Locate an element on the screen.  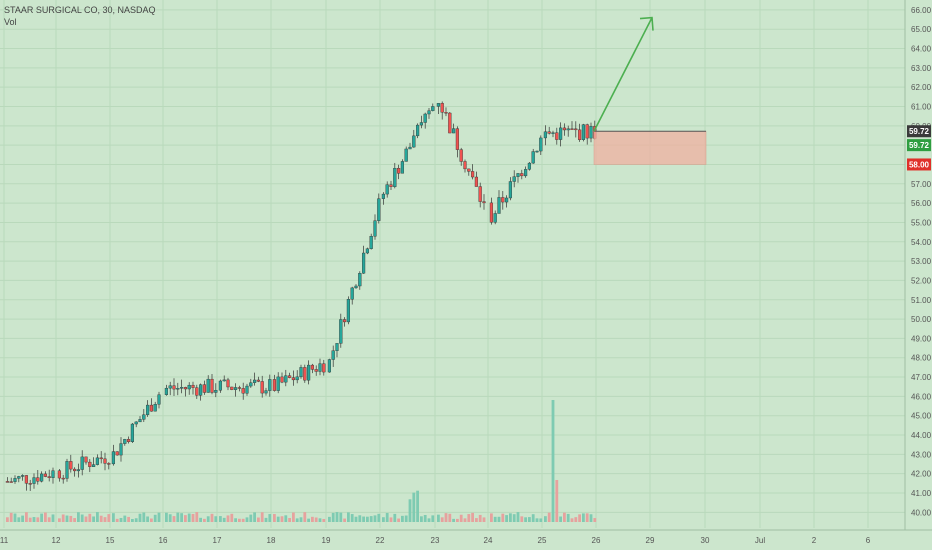
time-tick-label: 22 is located at coordinates (380, 540).